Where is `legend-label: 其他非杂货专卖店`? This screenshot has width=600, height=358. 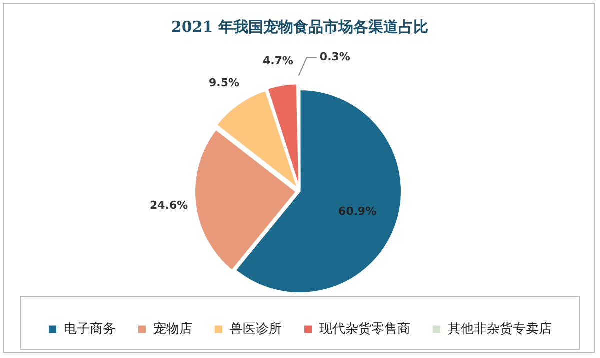
legend-label: 其他非杂货专卖店 is located at coordinates (500, 328).